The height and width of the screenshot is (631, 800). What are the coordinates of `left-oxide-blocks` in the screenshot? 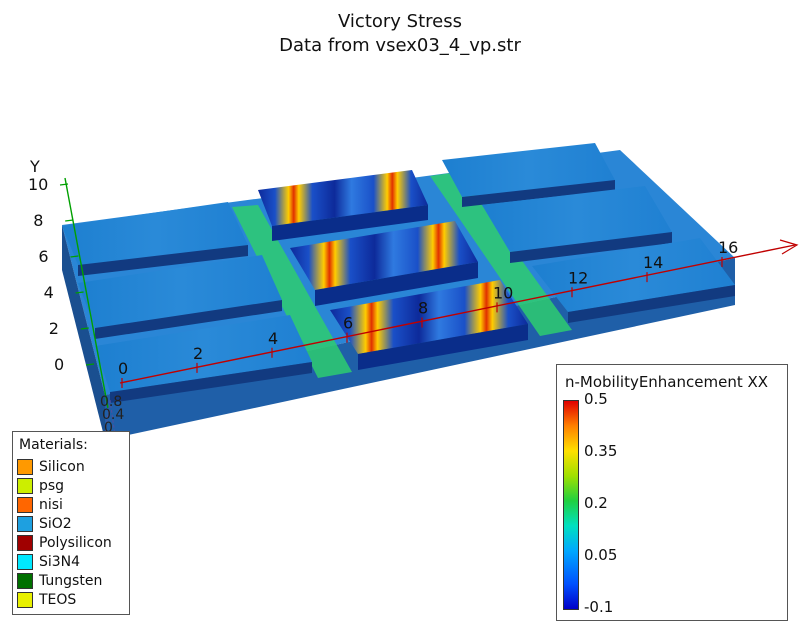 It's located at (187, 302).